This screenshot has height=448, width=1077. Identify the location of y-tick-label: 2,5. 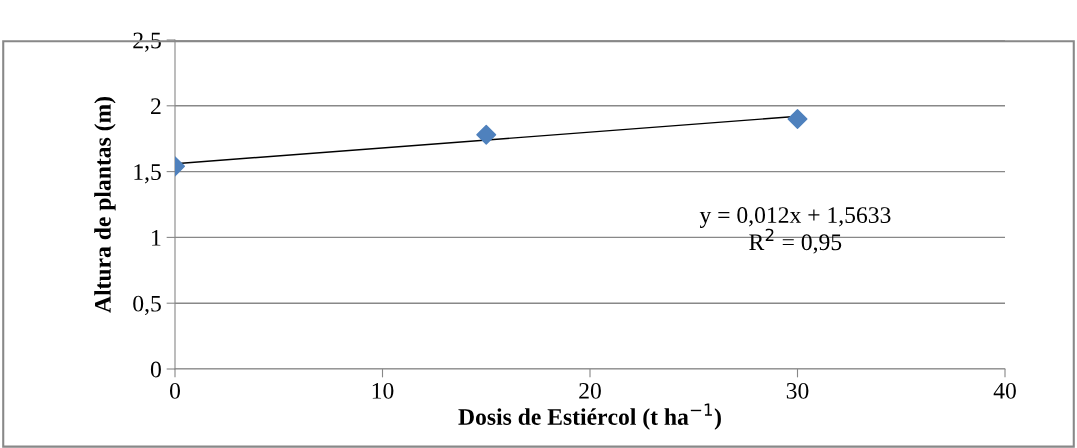
(147, 42).